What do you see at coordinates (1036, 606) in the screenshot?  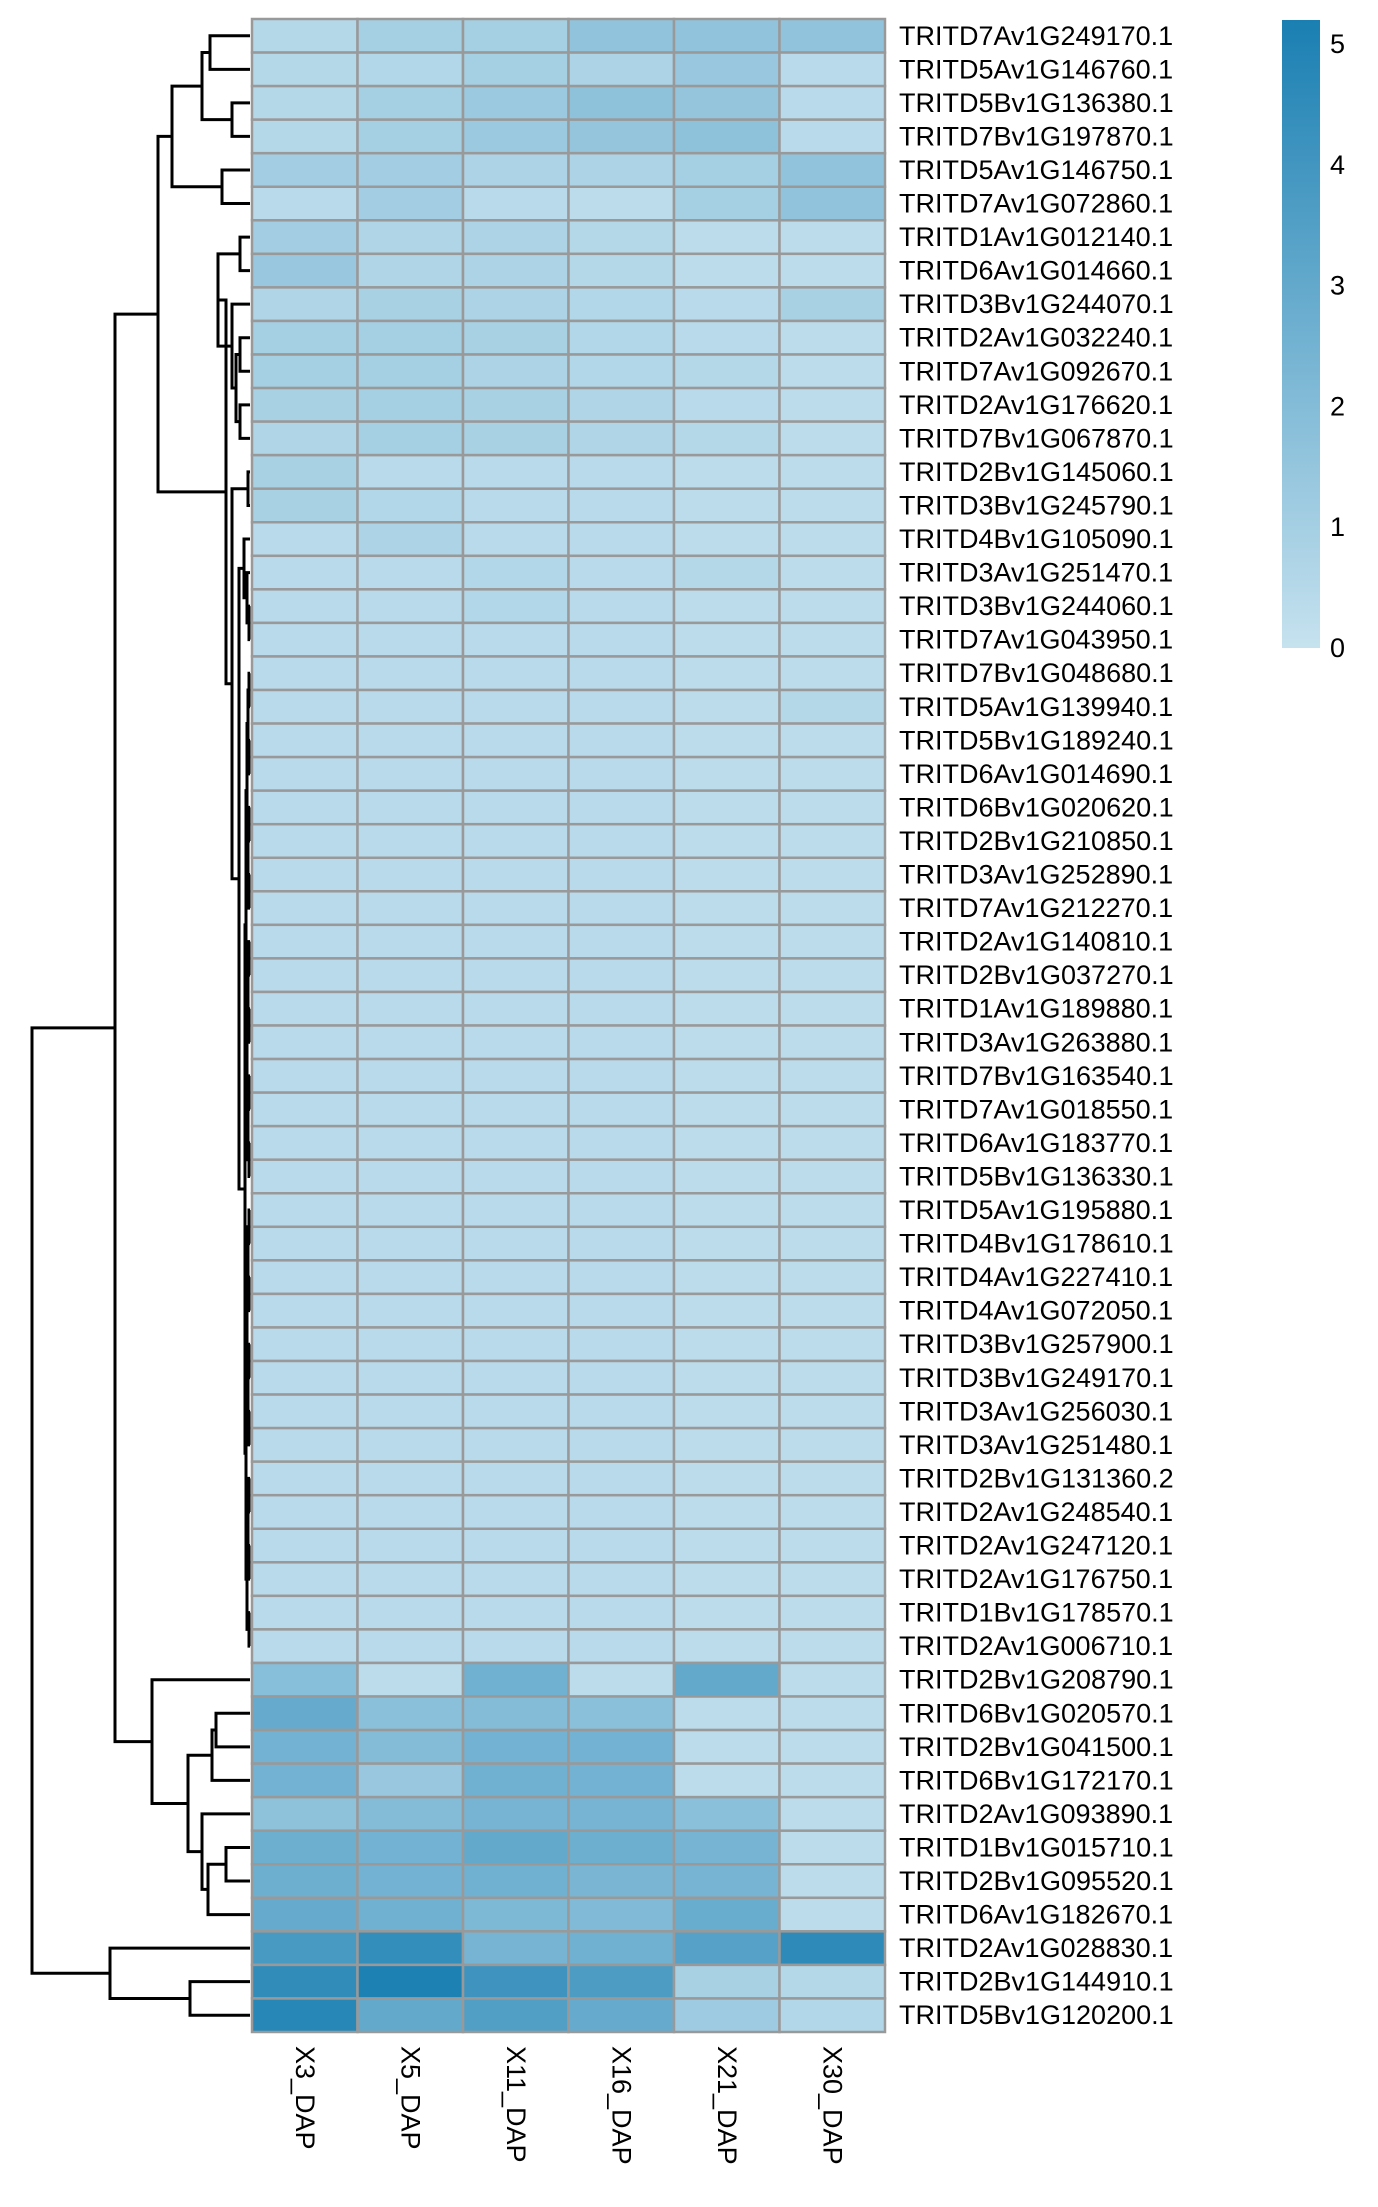 I see `row-label: TRITD3Bv1G244060.1` at bounding box center [1036, 606].